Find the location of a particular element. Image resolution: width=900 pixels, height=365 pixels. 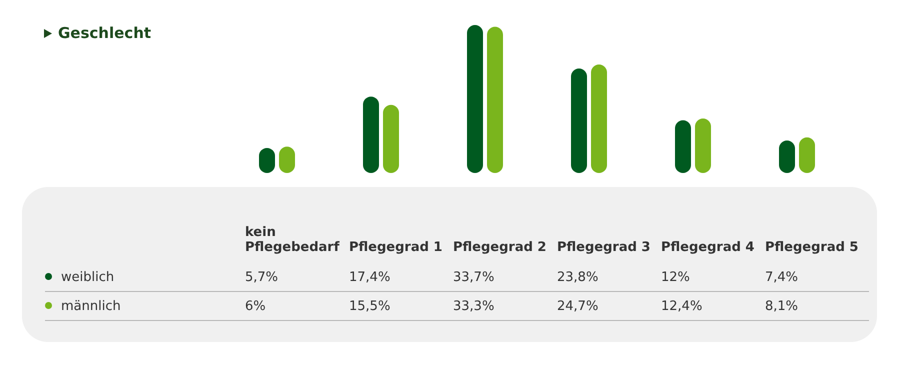

text: Geschlecht is located at coordinates (105, 33).